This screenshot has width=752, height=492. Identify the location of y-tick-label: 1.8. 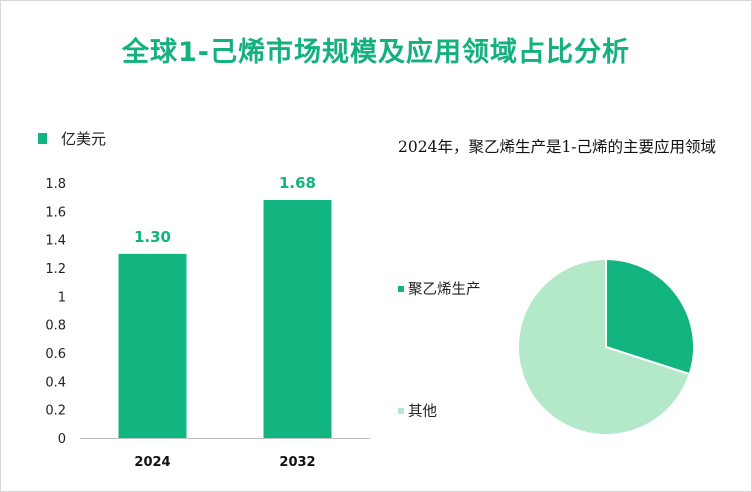
(55, 184).